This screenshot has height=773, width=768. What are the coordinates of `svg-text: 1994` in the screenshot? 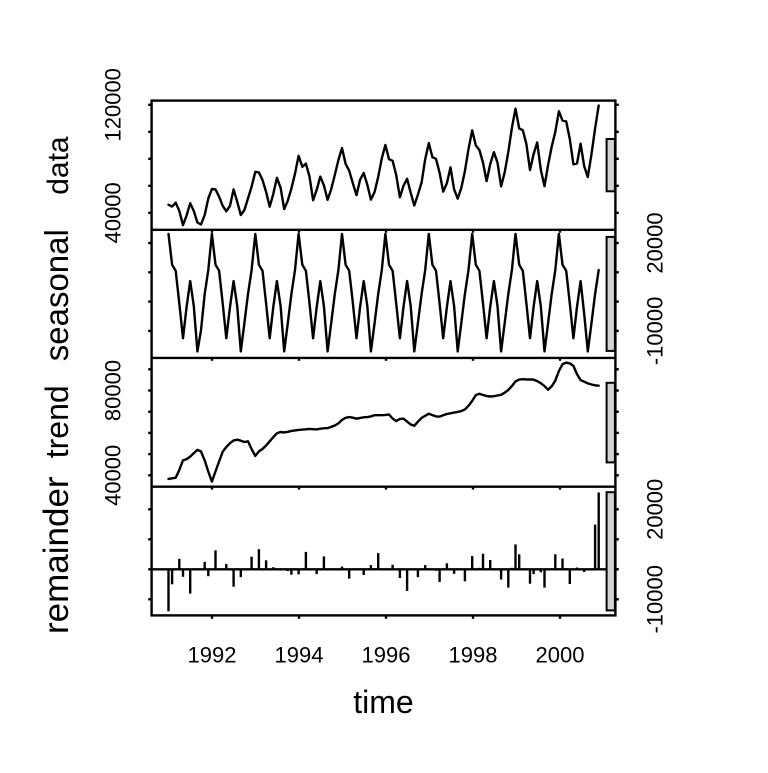 It's located at (299, 654).